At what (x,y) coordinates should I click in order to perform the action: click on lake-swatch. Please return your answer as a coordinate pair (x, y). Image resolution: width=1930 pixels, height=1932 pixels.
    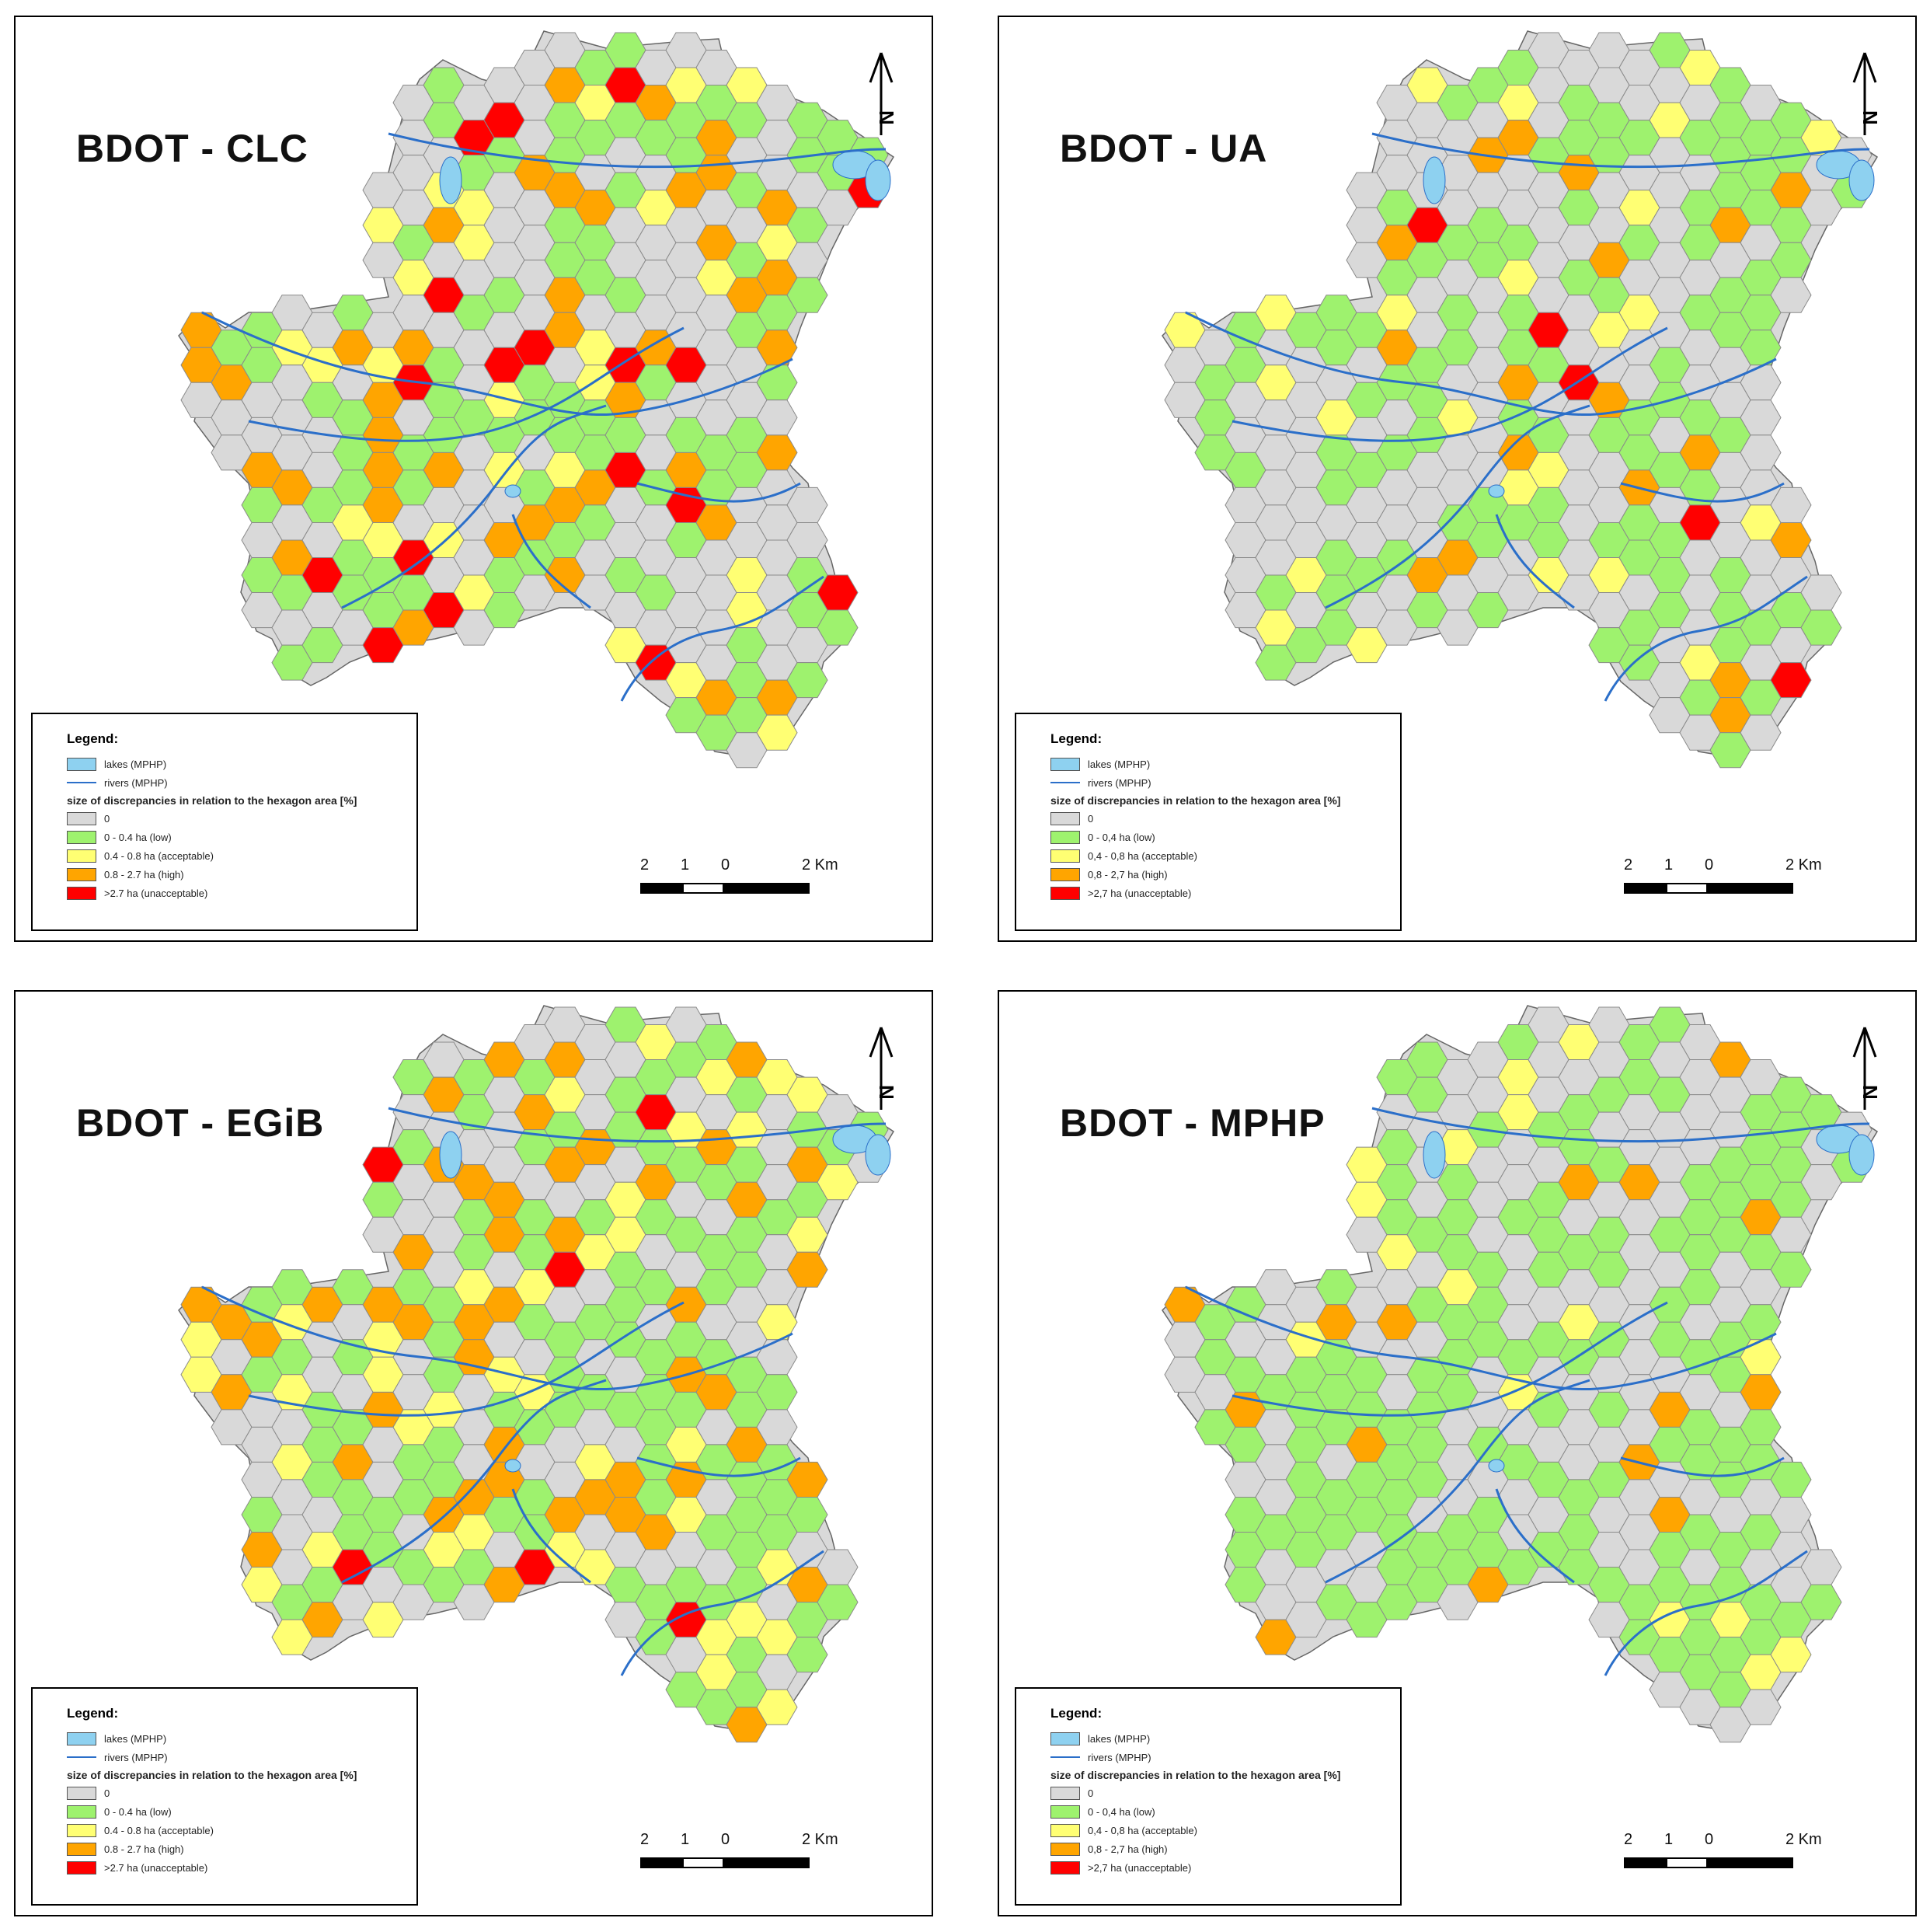
    Looking at the image, I should click on (1065, 764).